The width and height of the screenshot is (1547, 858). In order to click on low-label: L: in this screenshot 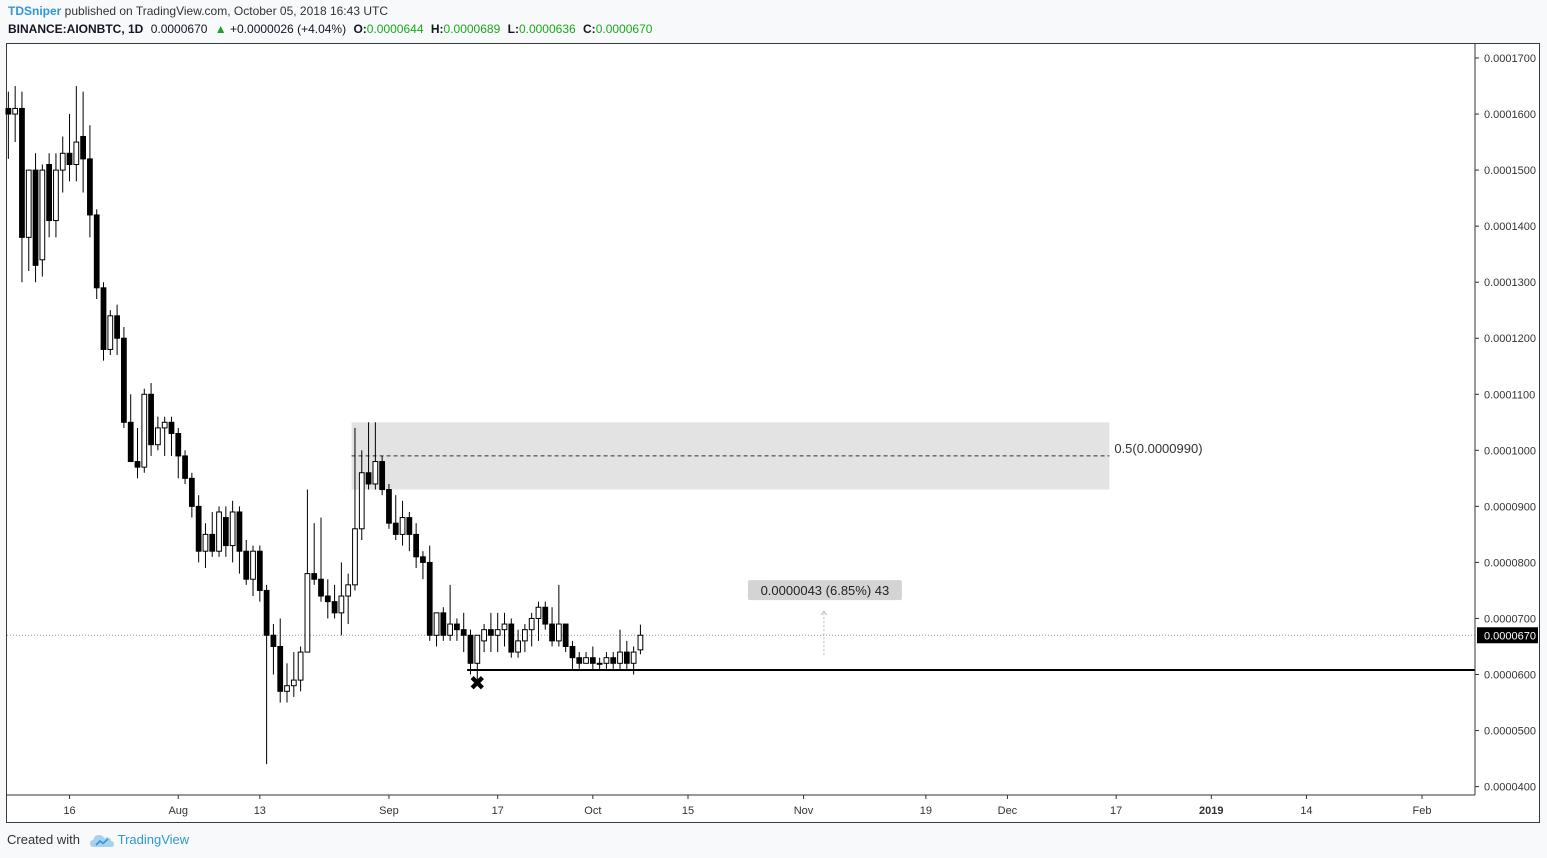, I will do `click(513, 29)`.